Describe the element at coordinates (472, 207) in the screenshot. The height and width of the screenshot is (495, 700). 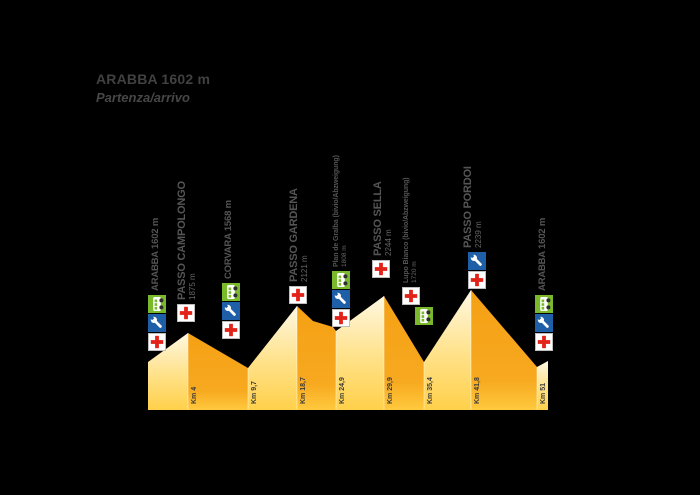
I see `point-label-passo-pordoi: PASSO PORDOI 2239 m` at that location.